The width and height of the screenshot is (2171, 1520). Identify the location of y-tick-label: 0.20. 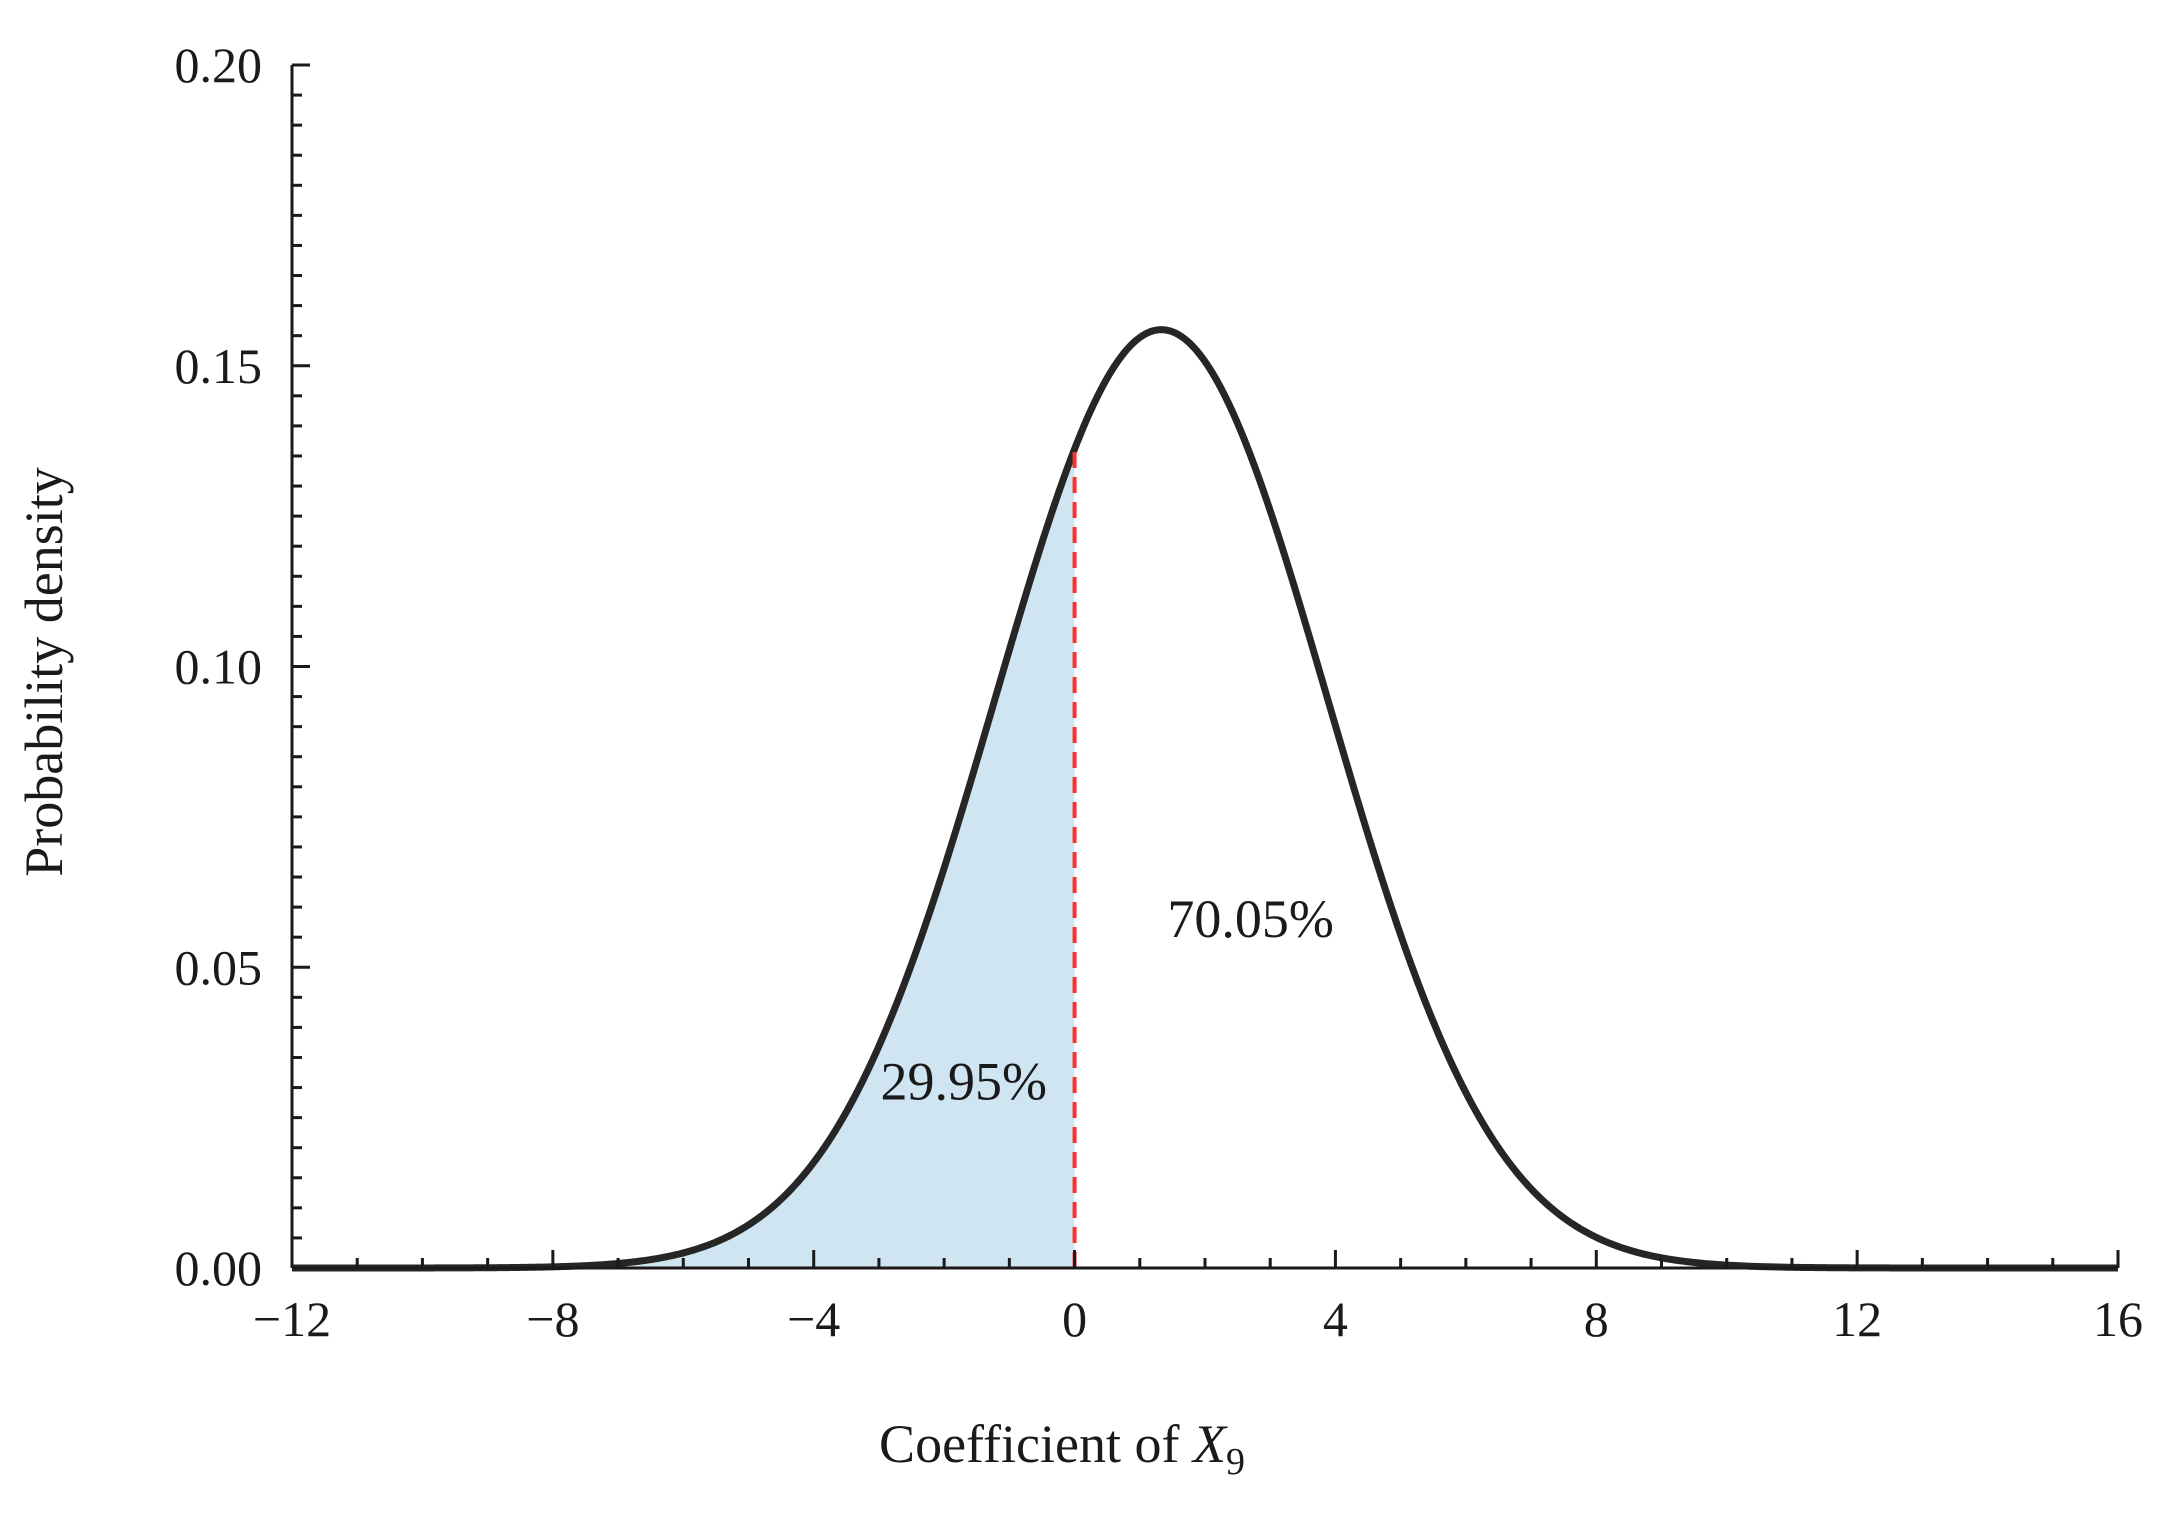
(219, 65).